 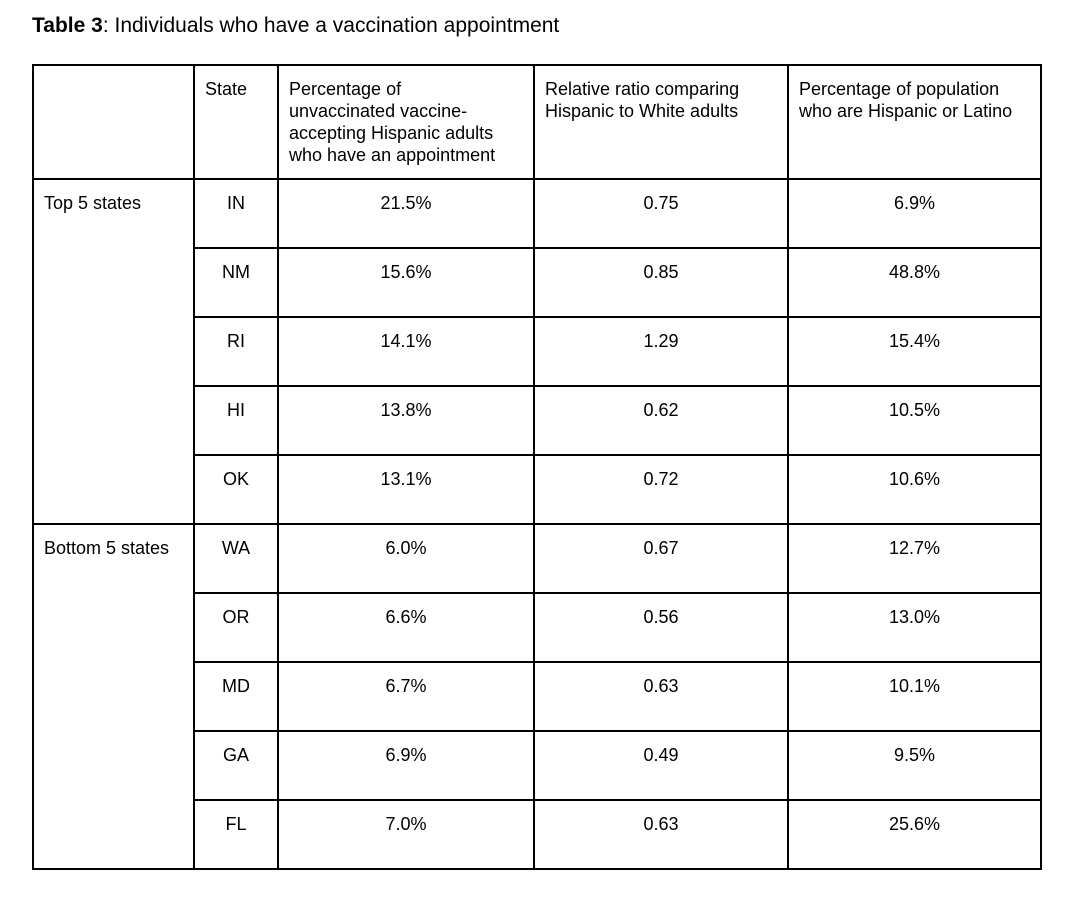 I want to click on table-row: RI 14.1% 1.29 15.4%, so click(x=537, y=351).